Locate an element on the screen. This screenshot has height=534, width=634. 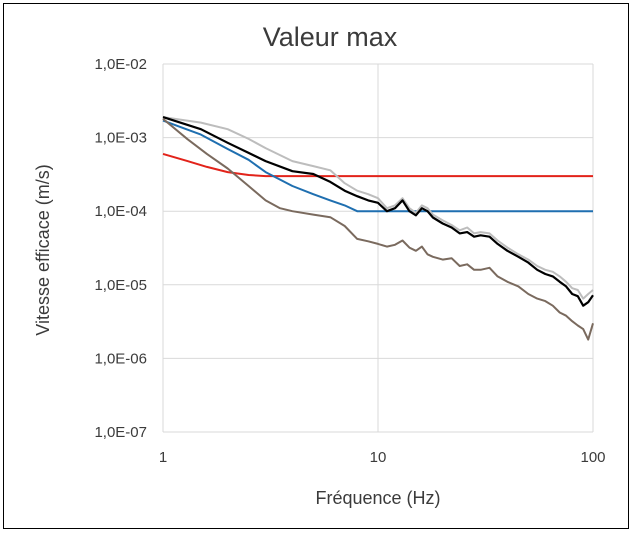
series-line-limite-bleue is located at coordinates (377, 166).